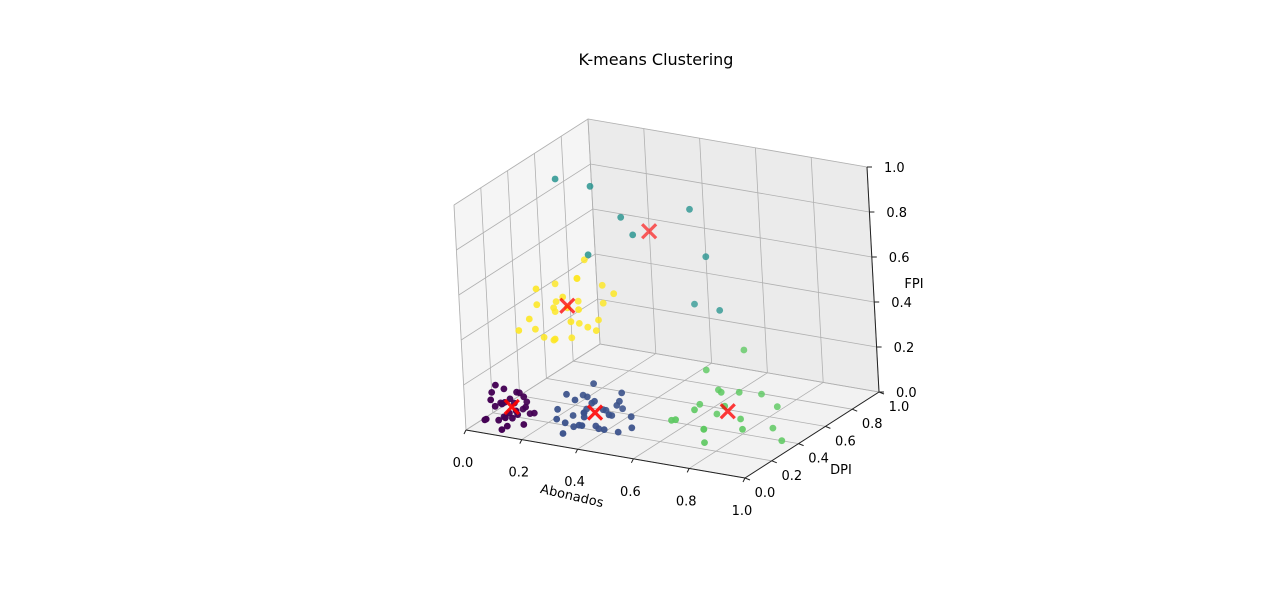 The height and width of the screenshot is (615, 1280). I want to click on x-tick-label: 0.4, so click(574, 482).